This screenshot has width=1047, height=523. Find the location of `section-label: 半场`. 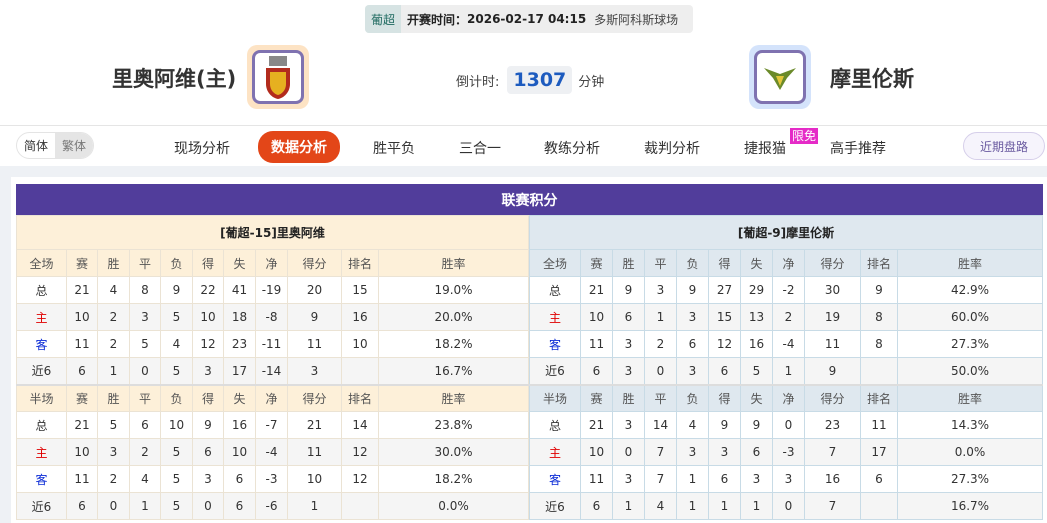

section-label: 半场 is located at coordinates (41, 397).